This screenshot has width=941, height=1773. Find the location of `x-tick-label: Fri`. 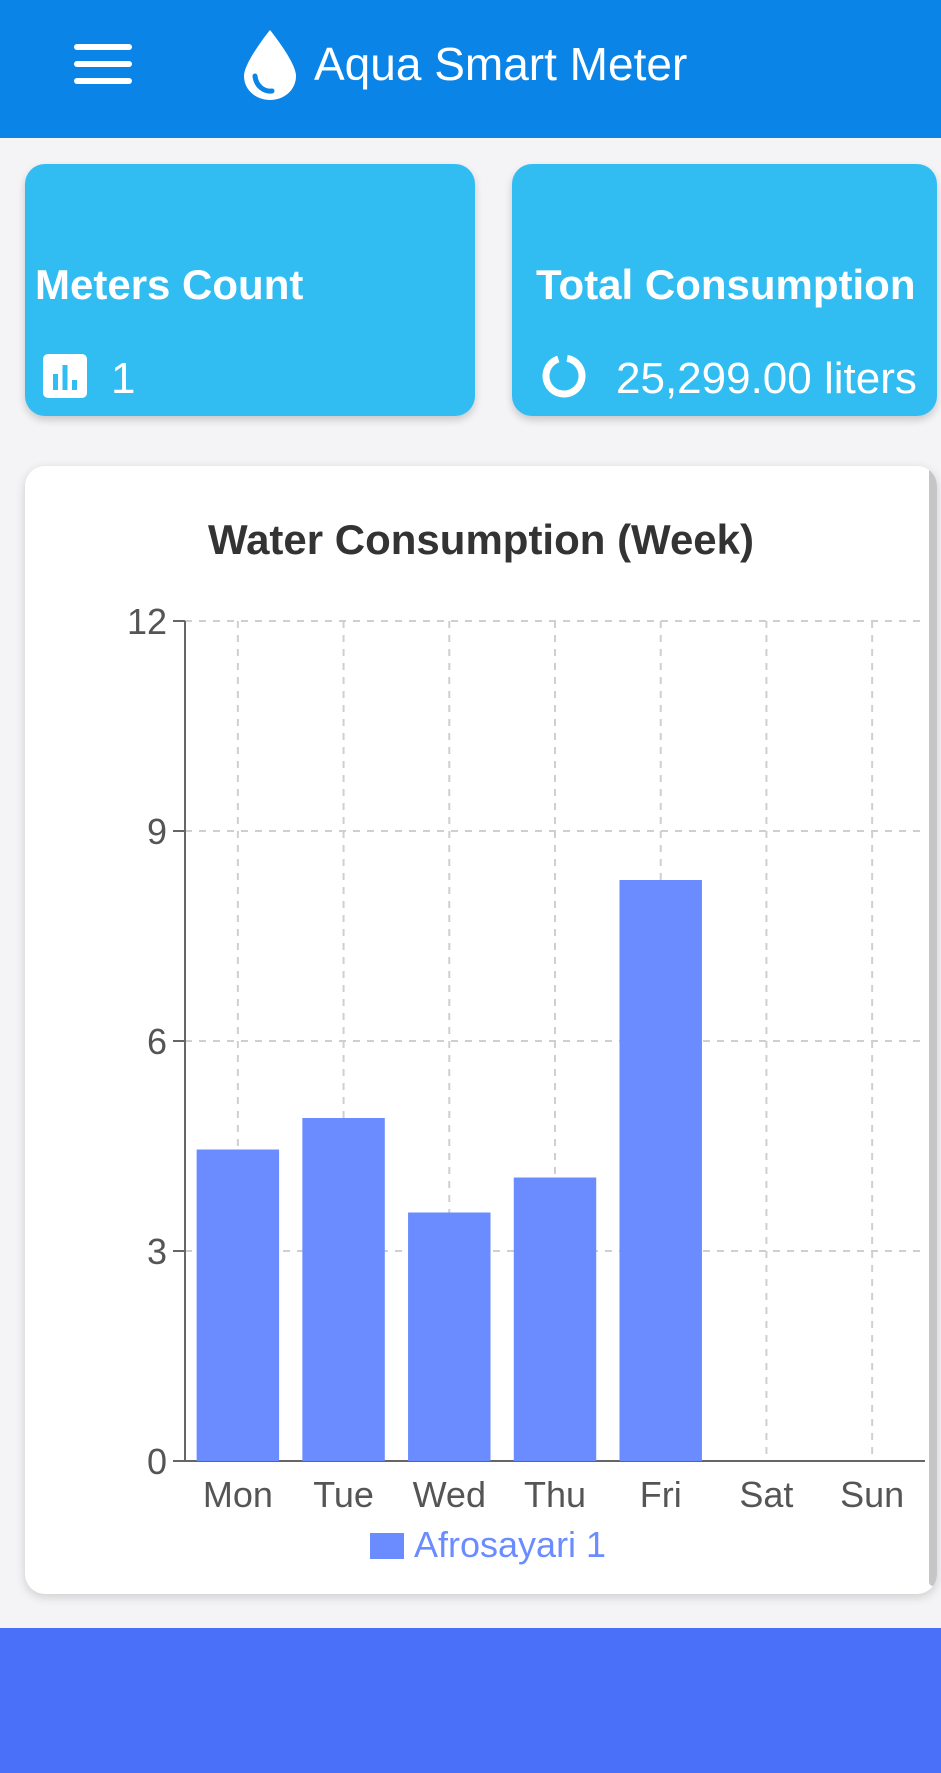

x-tick-label: Fri is located at coordinates (661, 1494).